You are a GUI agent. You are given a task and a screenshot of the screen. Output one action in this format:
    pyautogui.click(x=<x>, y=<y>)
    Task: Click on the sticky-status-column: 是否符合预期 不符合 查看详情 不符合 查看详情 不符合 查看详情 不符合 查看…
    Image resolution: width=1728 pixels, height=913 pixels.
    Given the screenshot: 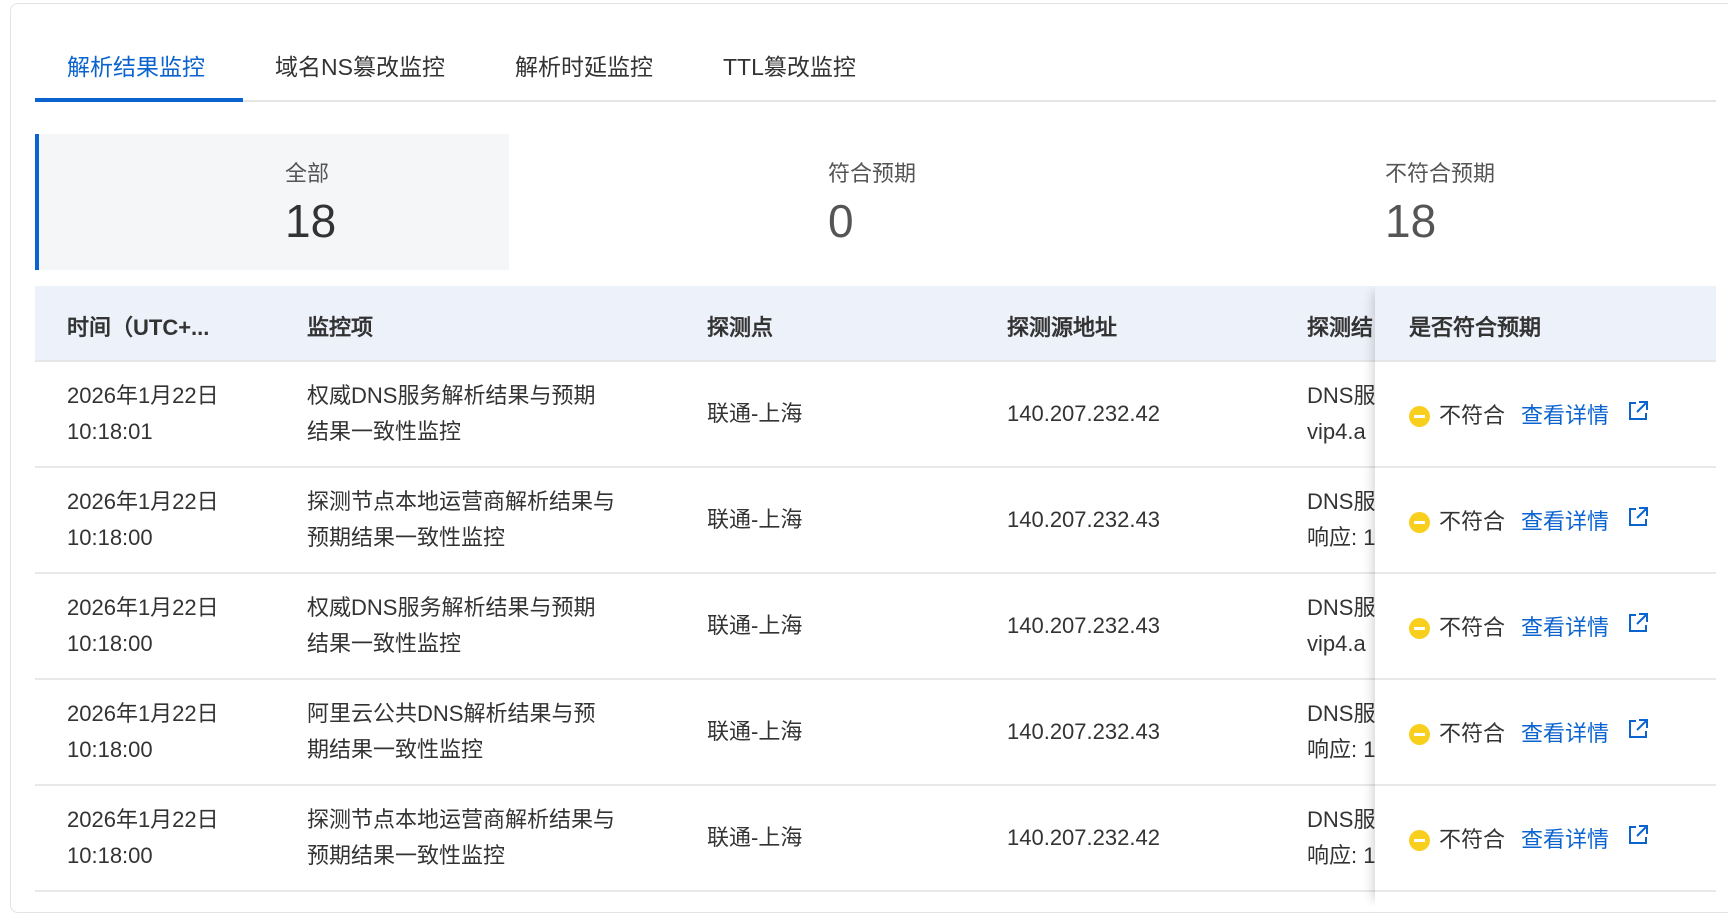 What is the action you would take?
    pyautogui.click(x=1545, y=596)
    